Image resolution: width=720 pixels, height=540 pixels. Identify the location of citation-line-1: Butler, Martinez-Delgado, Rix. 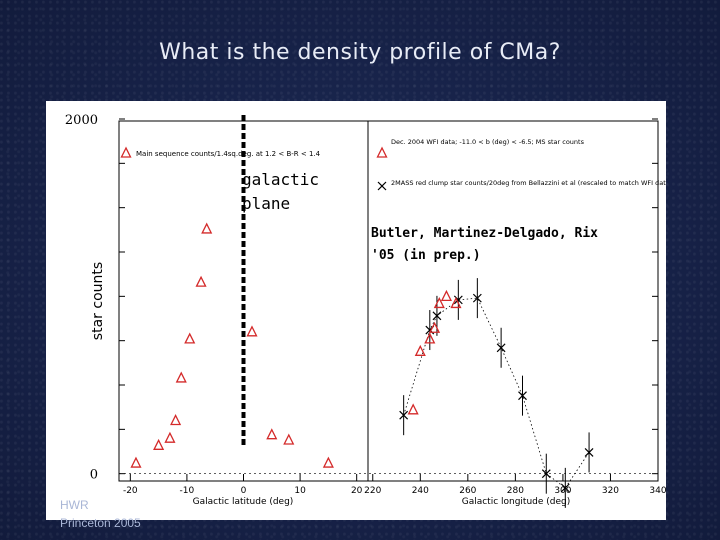
(484, 233).